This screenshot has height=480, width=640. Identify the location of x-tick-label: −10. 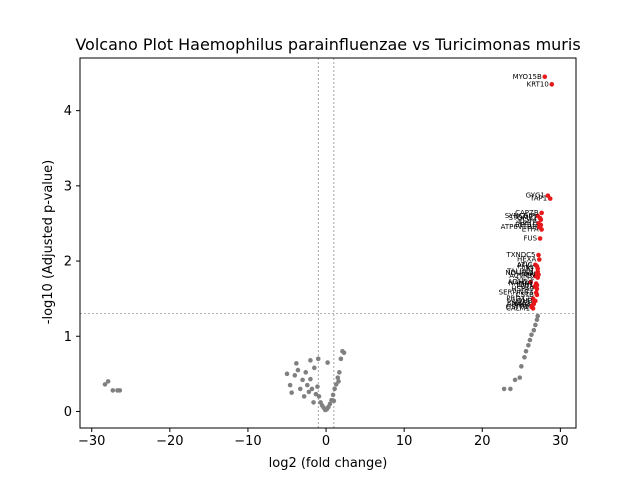
(247, 441).